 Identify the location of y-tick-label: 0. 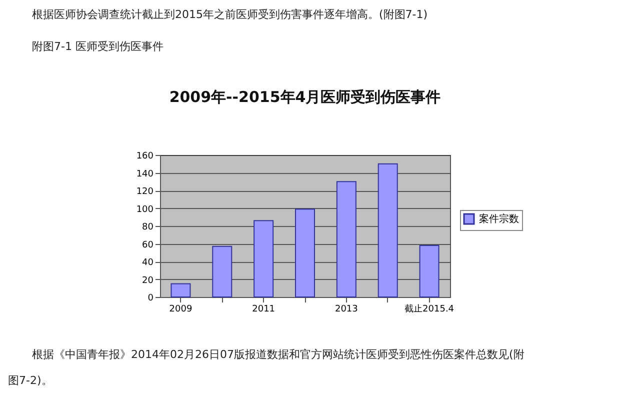
(151, 299).